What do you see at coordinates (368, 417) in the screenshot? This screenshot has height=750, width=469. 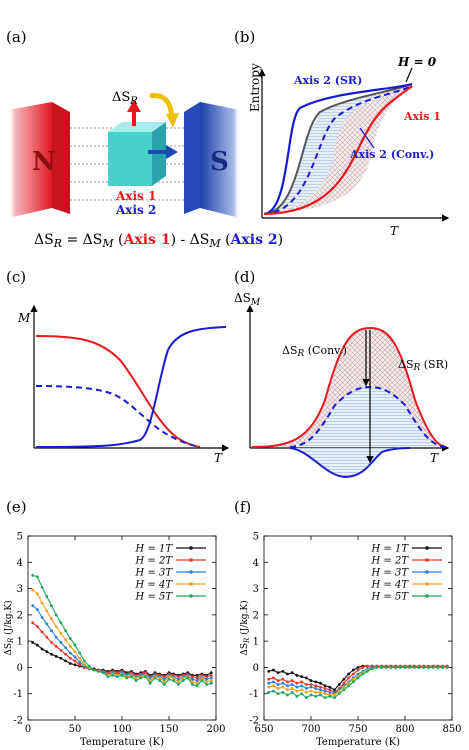 I see `d-shade-blue` at bounding box center [368, 417].